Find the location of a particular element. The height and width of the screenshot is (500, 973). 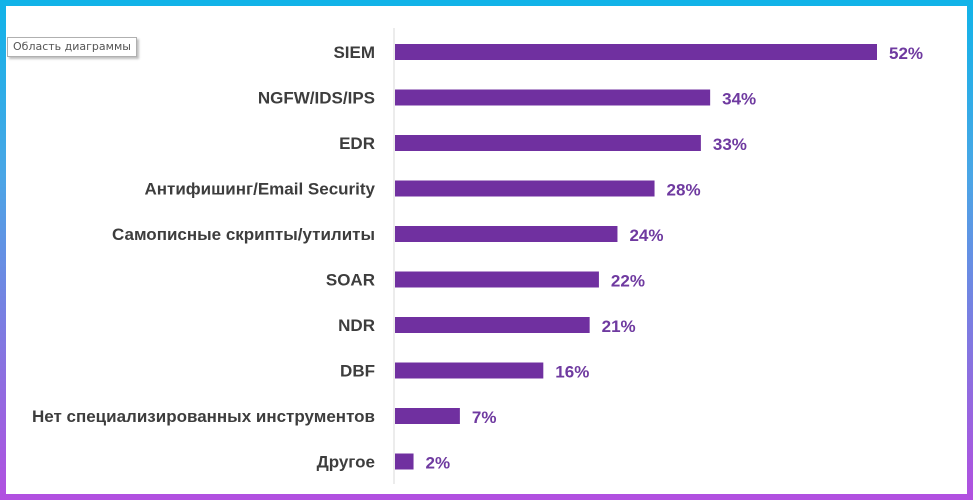

category-label-7: DBF is located at coordinates (357, 371).